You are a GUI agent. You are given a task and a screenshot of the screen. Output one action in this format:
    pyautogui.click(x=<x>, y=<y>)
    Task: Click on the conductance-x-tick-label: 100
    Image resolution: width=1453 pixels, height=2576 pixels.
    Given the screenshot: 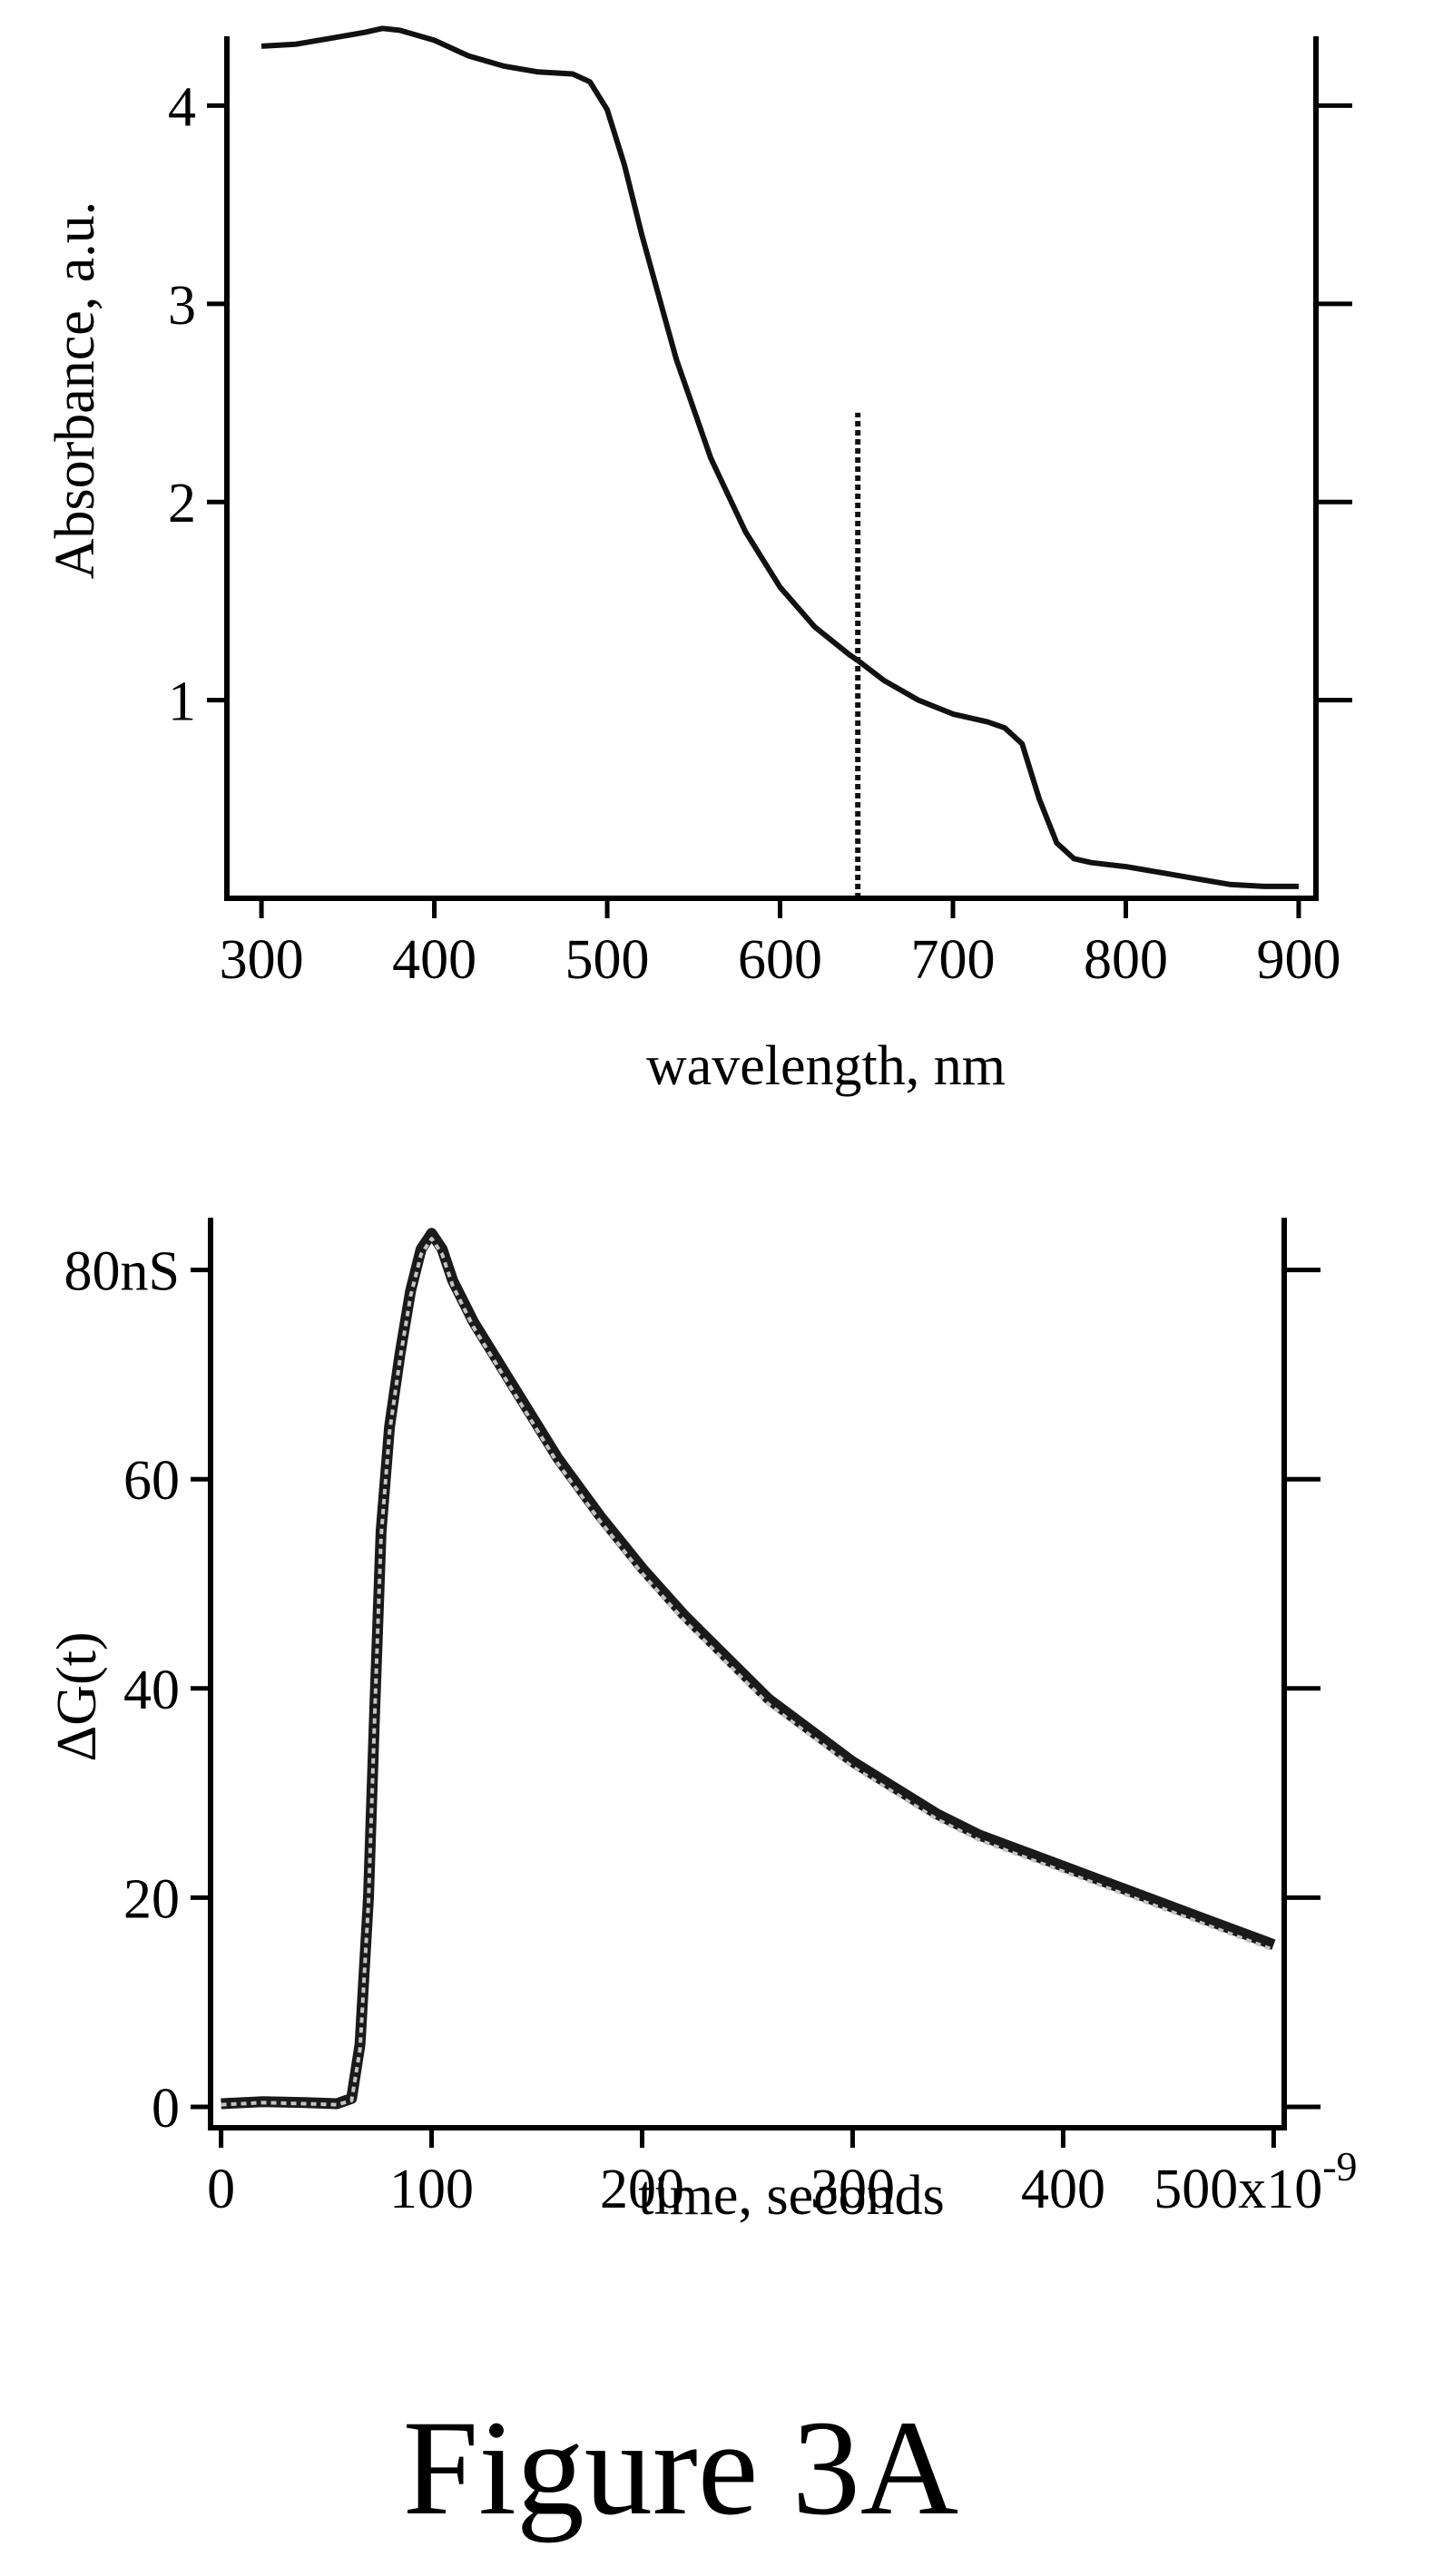 What is the action you would take?
    pyautogui.click(x=431, y=2189)
    